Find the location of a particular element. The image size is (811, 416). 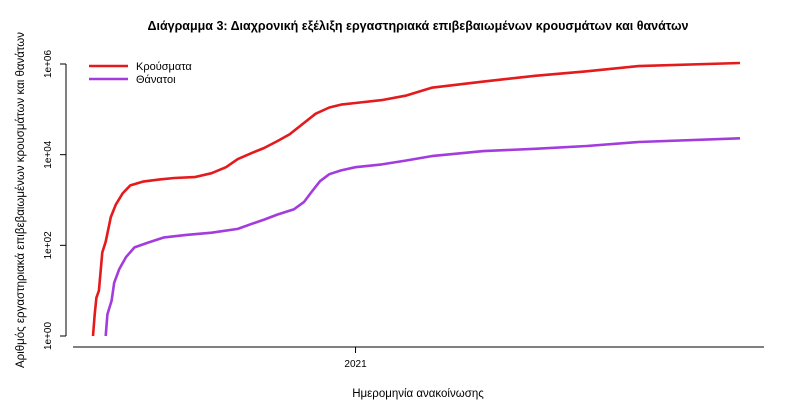

legend-label: Κρούσματα is located at coordinates (164, 67).